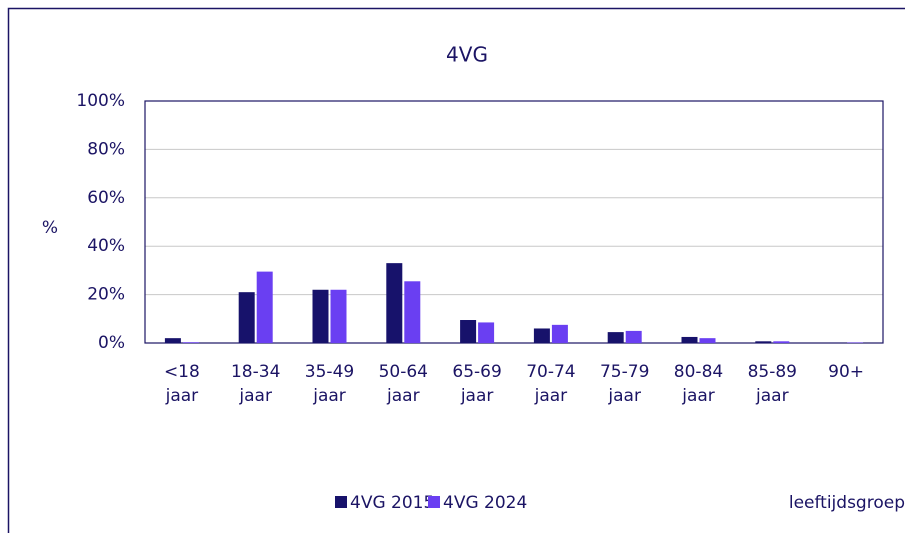 Image resolution: width=905 pixels, height=533 pixels. I want to click on x-tick-label: 90+, so click(846, 372).